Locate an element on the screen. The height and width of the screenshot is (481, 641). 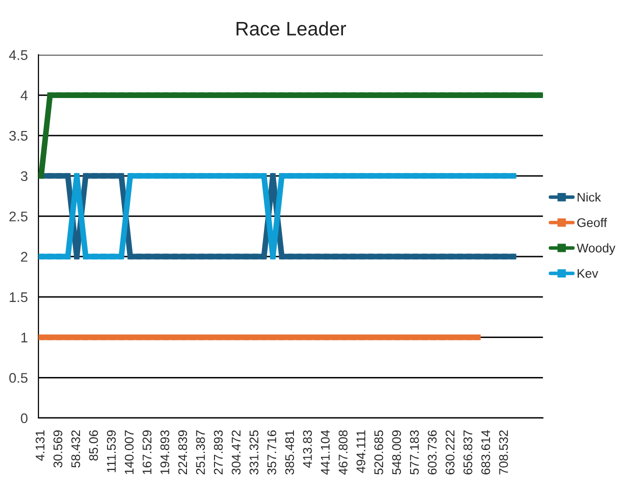
x-tick-label: 385.481 is located at coordinates (289, 452).